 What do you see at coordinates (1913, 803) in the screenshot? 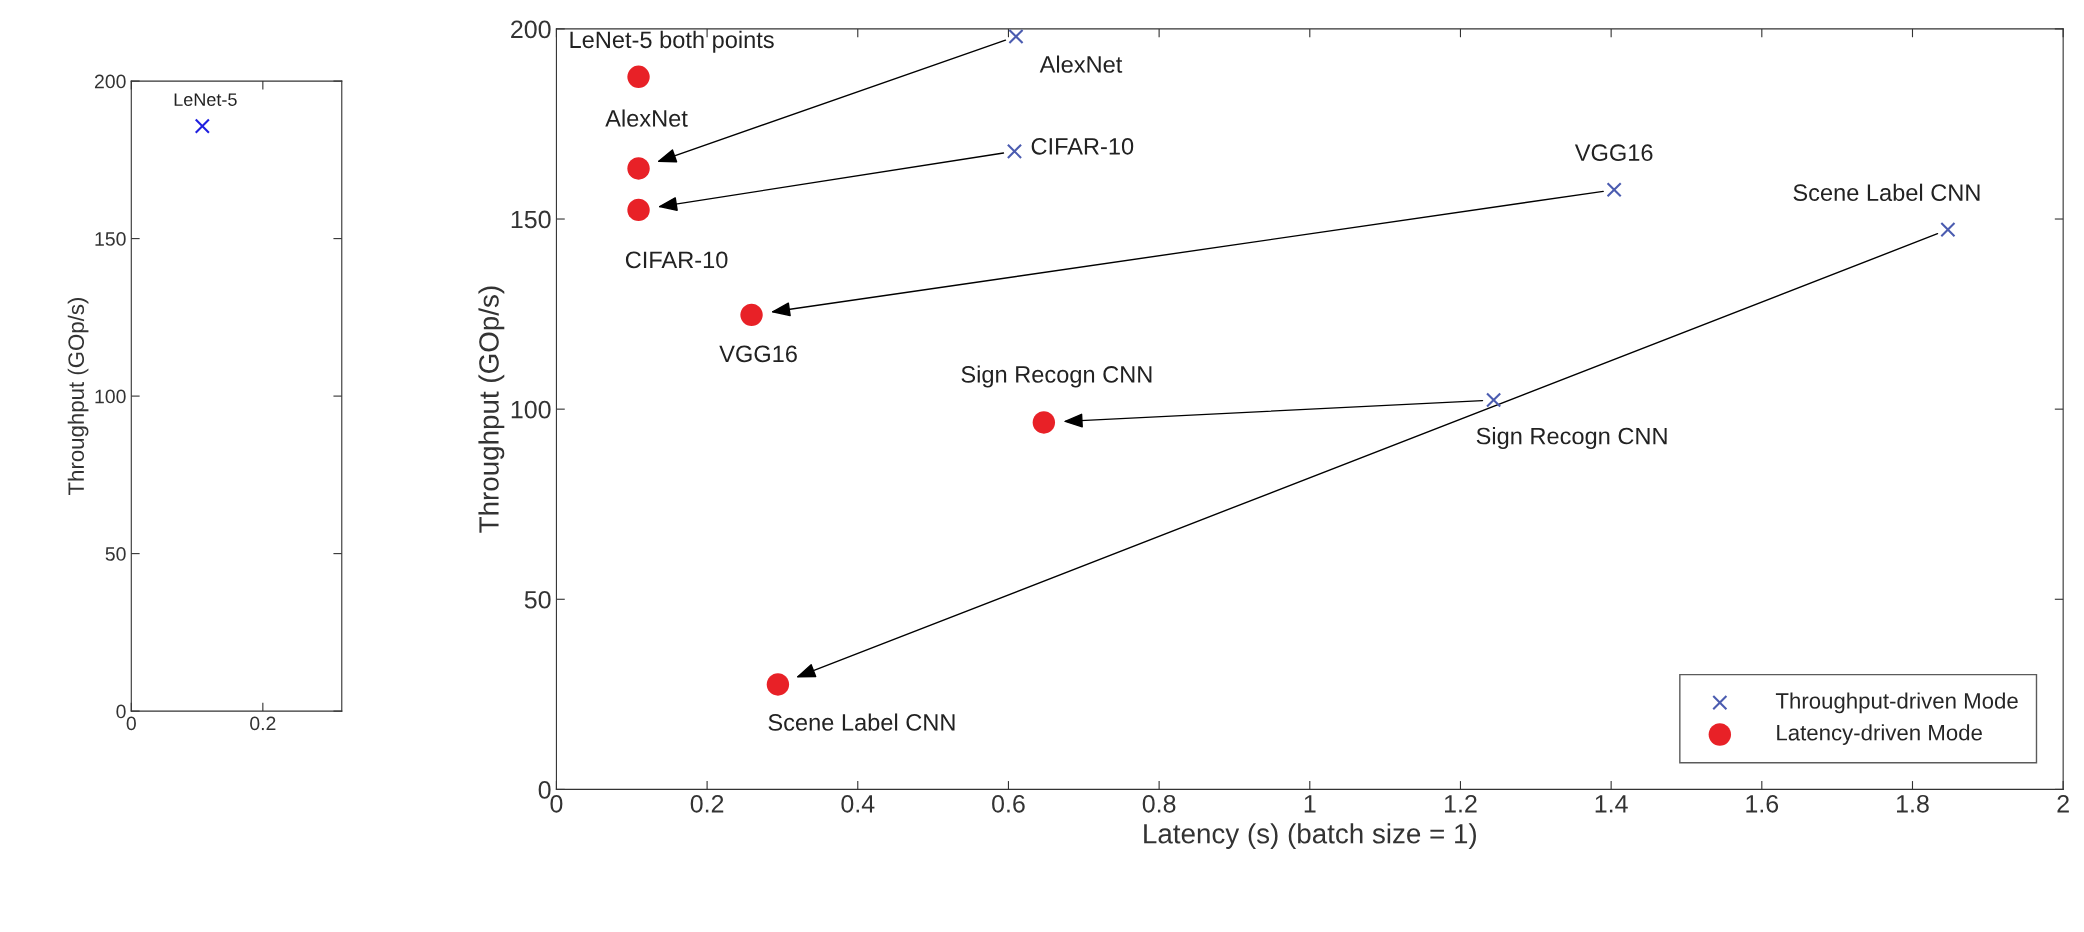
I see `x-tick-label: 1.8` at bounding box center [1913, 803].